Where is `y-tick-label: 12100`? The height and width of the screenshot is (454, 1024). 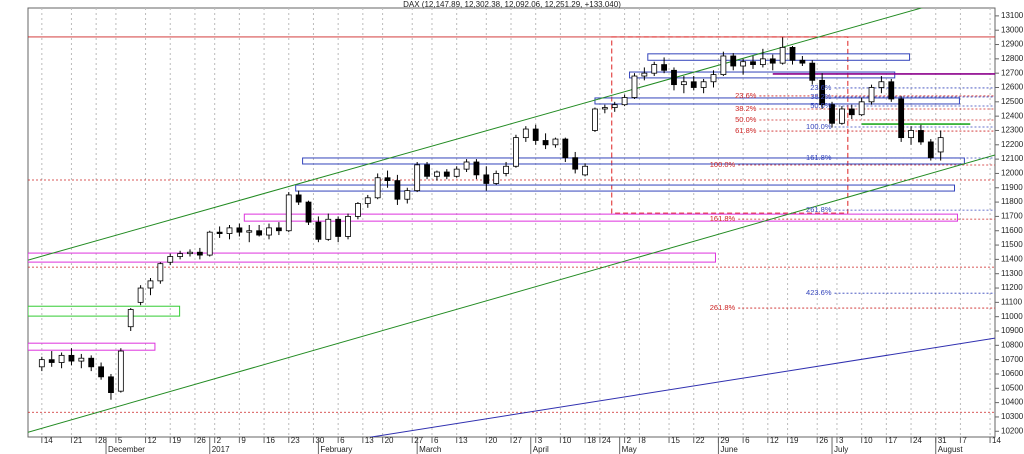 y-tick-label: 12100 is located at coordinates (1012, 158).